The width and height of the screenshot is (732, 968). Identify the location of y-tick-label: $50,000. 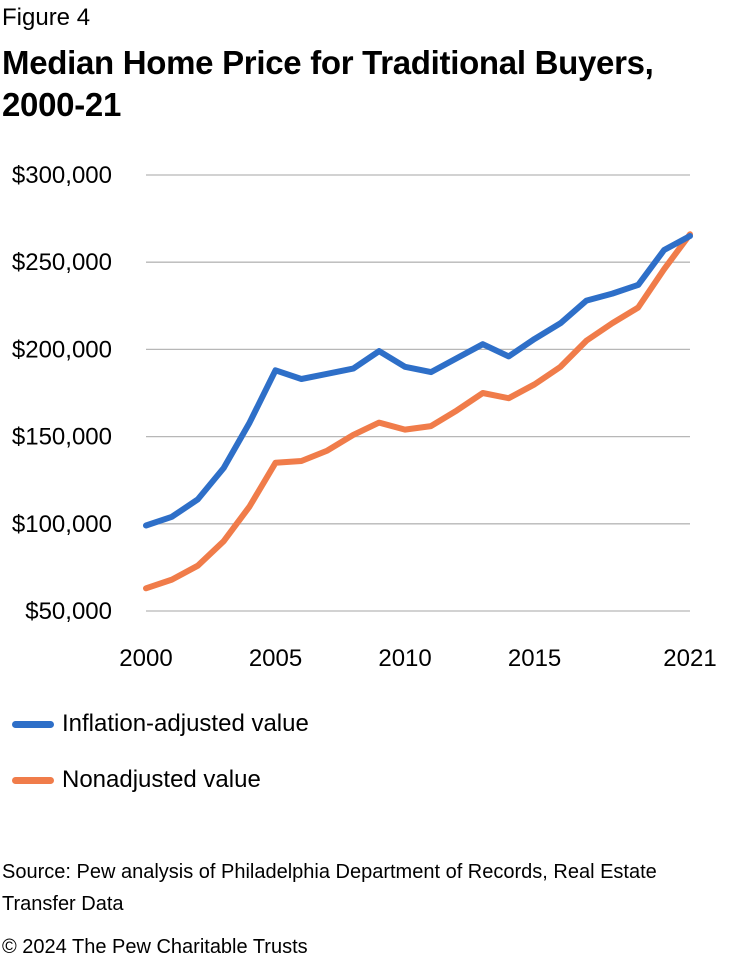
(68, 611).